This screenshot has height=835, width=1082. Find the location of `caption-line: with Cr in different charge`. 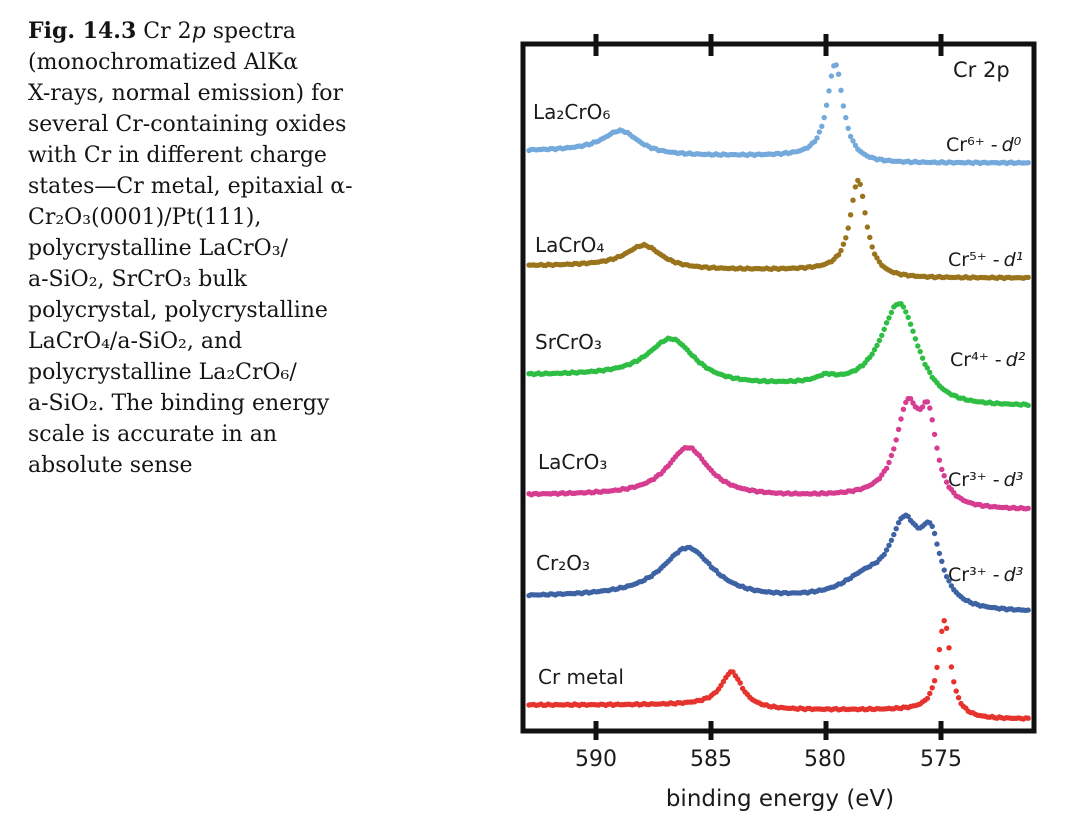

caption-line: with Cr in different charge is located at coordinates (177, 155).